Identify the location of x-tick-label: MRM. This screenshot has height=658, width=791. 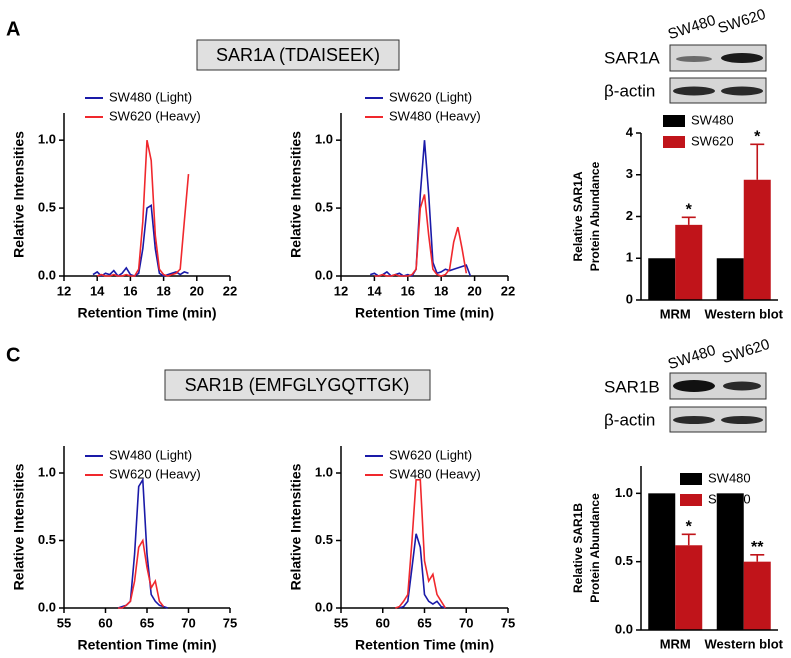
(675, 643).